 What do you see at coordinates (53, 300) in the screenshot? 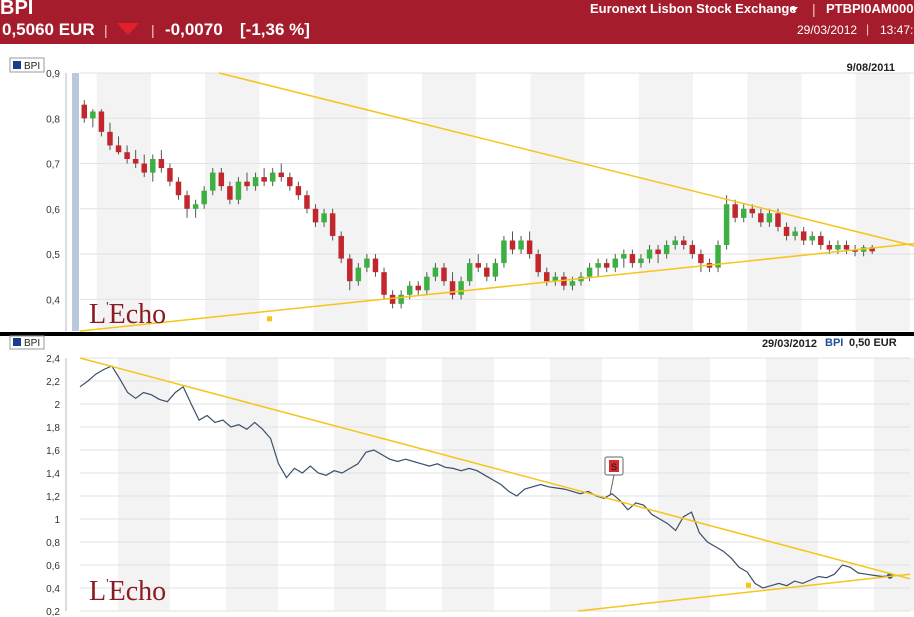
I see `top-y-tick-label: 0,4` at bounding box center [53, 300].